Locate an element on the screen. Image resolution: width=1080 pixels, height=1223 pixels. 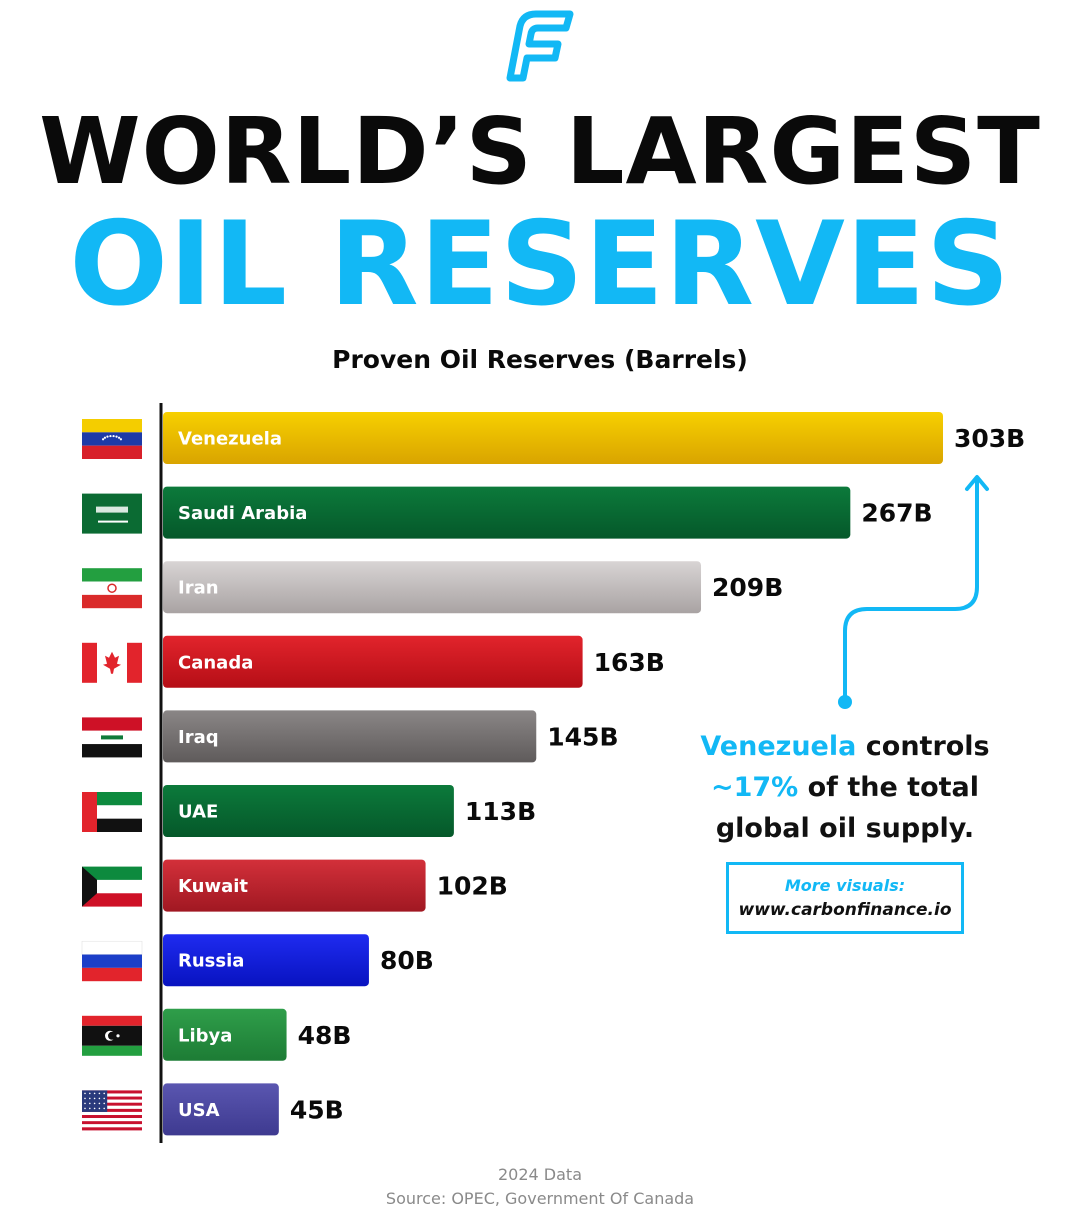
bar-row-kuwait: Kuwait 102B is located at coordinates (295, 885).